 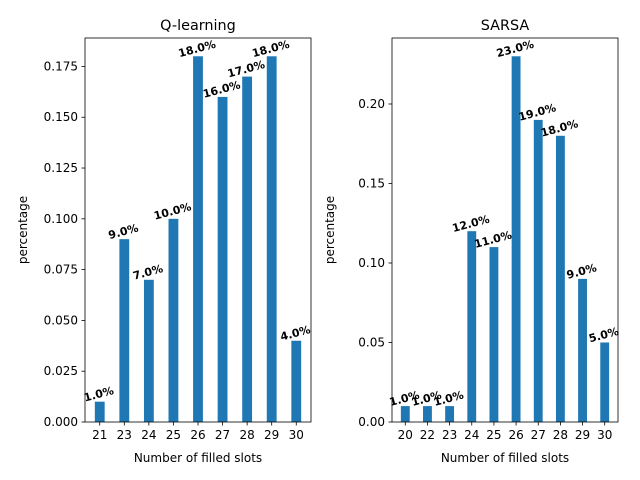 What do you see at coordinates (371, 342) in the screenshot?
I see `y-tick-label: 0.05` at bounding box center [371, 342].